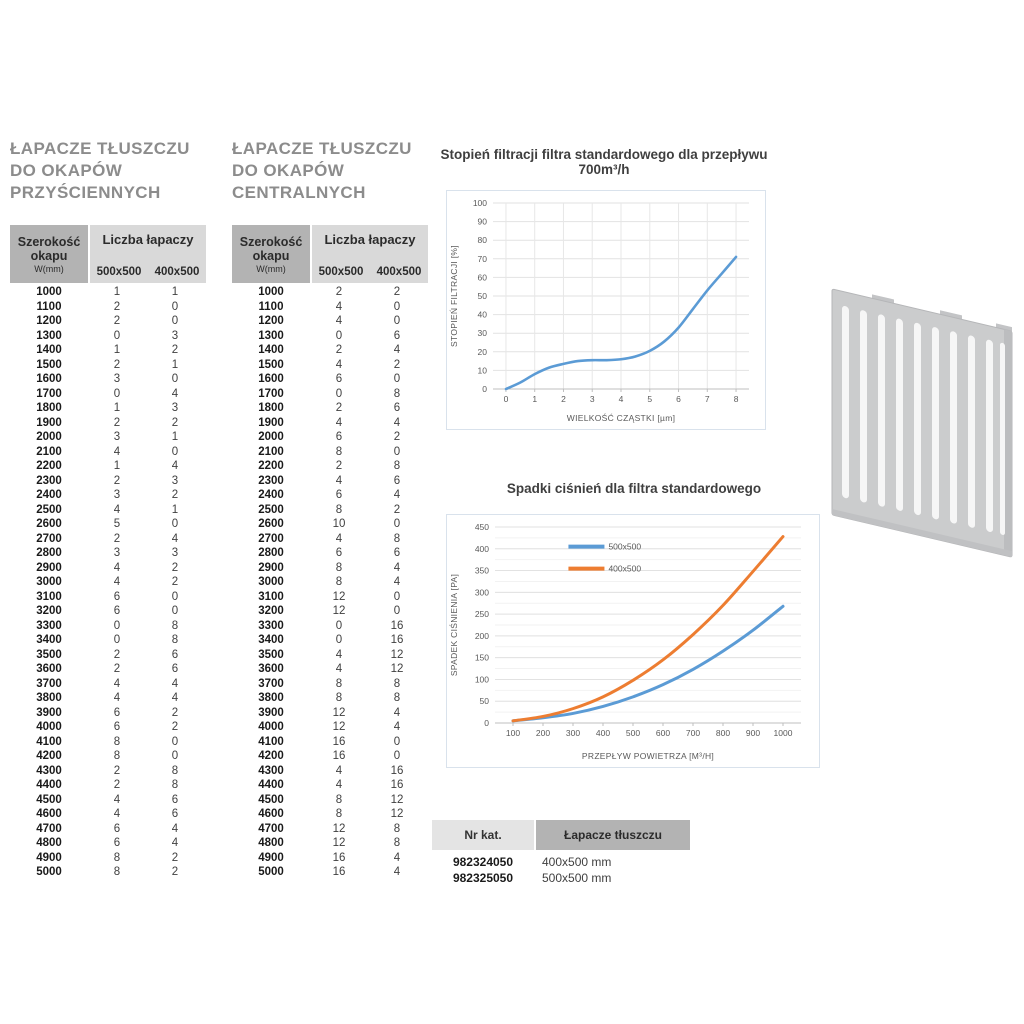 The width and height of the screenshot is (1024, 1024). Describe the element at coordinates (108, 872) in the screenshot. I see `table-row: 5000 8 2` at that location.